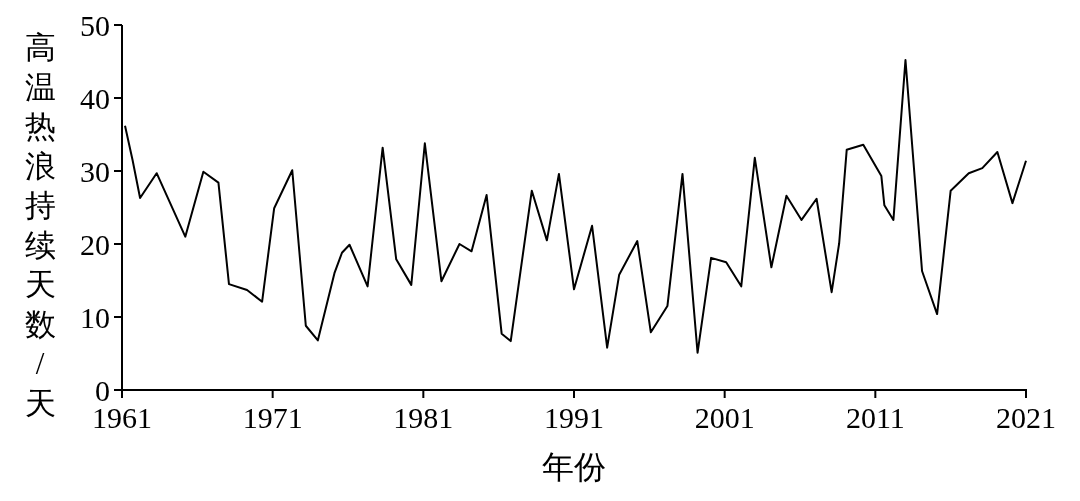  I want to click on y-axis-title: 高温热浪持续天数/天, so click(40, 225).